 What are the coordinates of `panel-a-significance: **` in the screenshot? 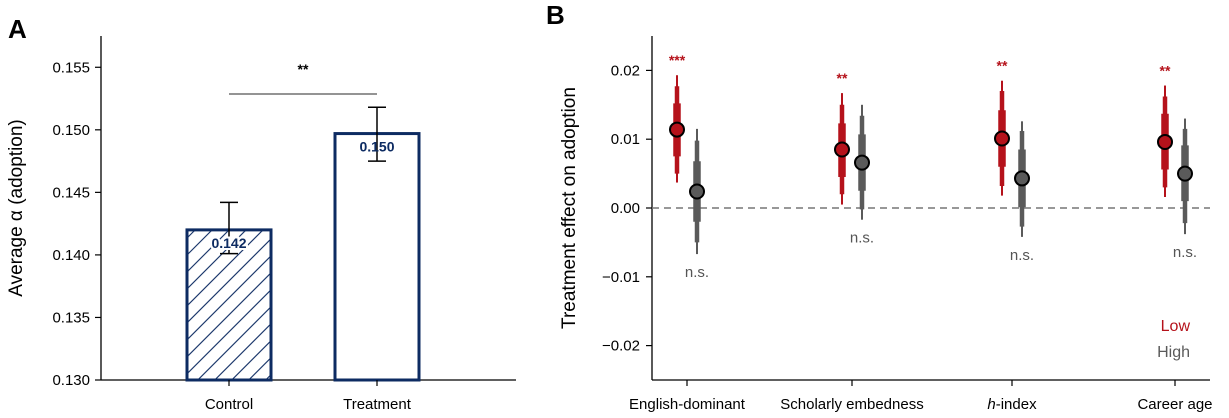 It's located at (303, 69).